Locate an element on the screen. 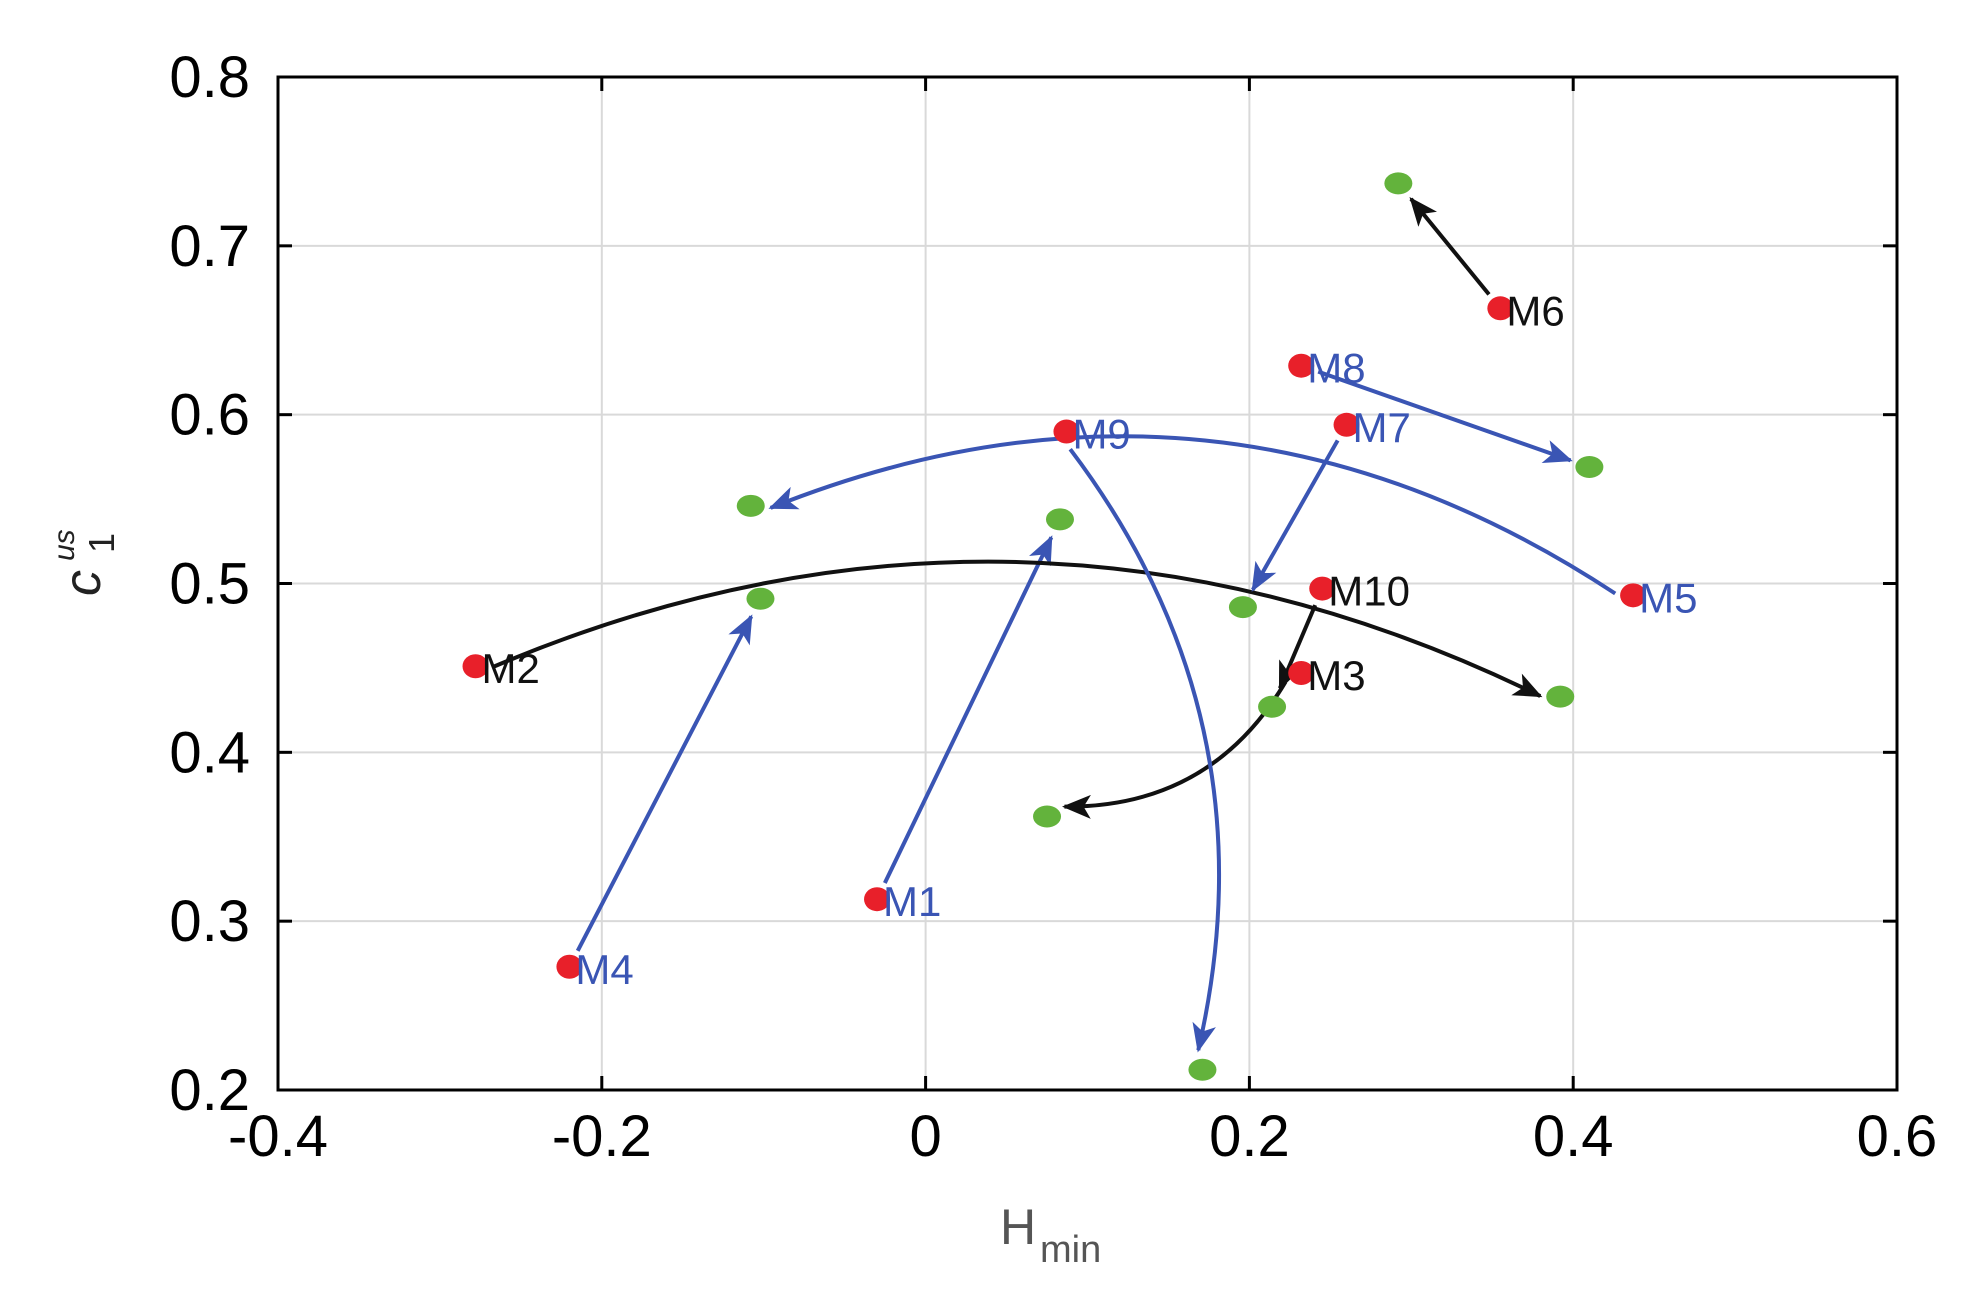 The image size is (1968, 1301). y-axis-label-group: c 1us is located at coordinates (85, 562).